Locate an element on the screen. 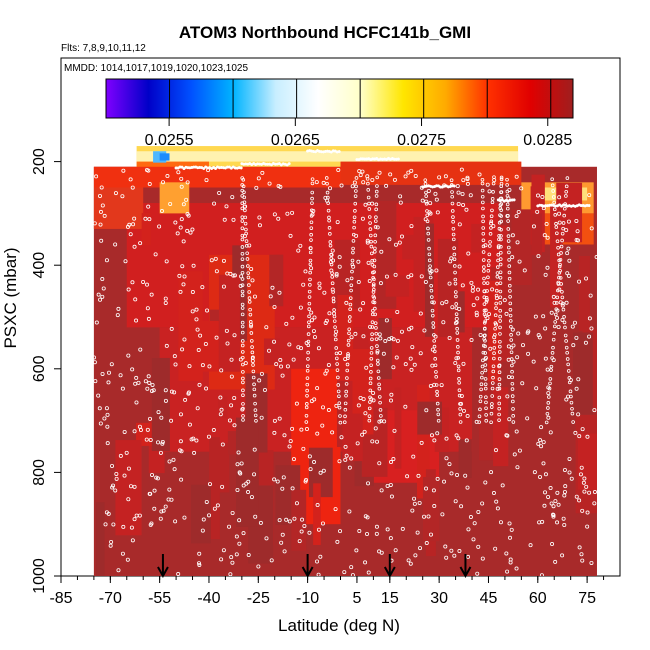 The height and width of the screenshot is (650, 650). colorbar-gradient is located at coordinates (339, 98).